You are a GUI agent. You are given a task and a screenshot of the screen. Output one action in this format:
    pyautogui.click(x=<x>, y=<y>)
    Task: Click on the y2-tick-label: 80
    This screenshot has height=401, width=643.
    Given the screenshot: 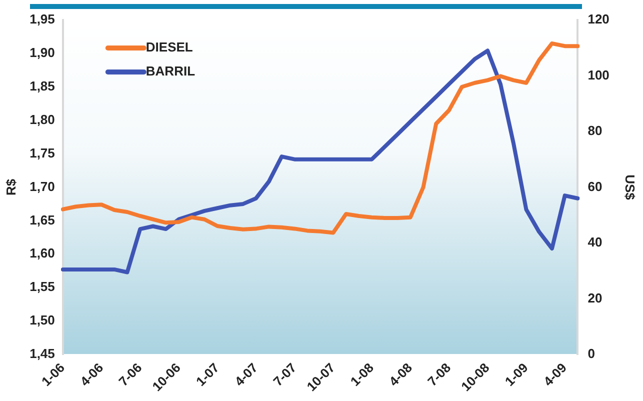 What is the action you would take?
    pyautogui.click(x=595, y=130)
    